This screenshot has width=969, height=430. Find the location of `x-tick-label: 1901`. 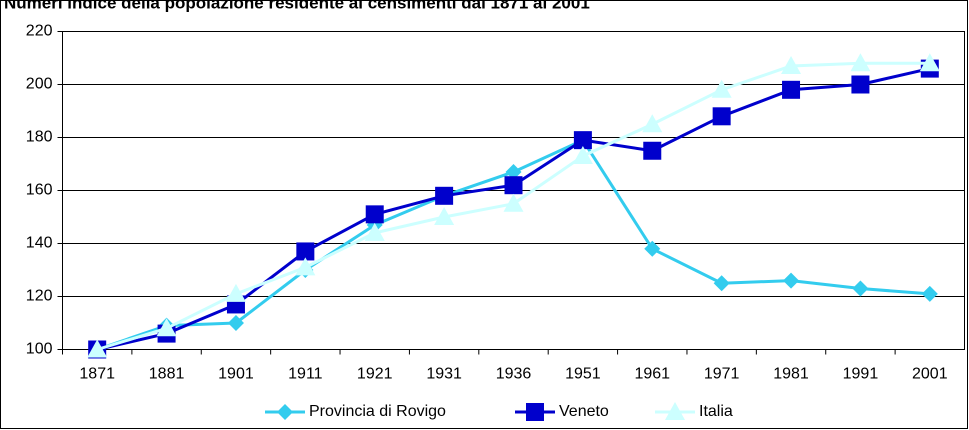

x-tick-label: 1901 is located at coordinates (236, 374).